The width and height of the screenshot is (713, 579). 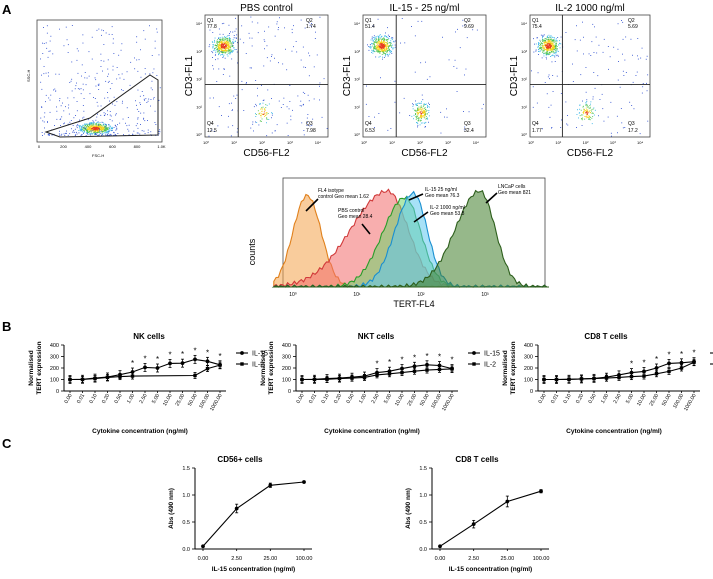 What do you see at coordinates (476, 142) in the screenshot?
I see `log-x-tick-label: 10⁴` at bounding box center [476, 142].